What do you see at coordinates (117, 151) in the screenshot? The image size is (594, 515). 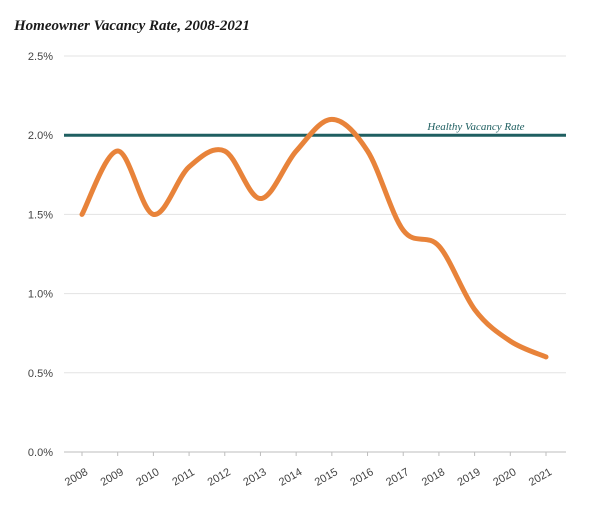 I see `data-point-2009` at bounding box center [117, 151].